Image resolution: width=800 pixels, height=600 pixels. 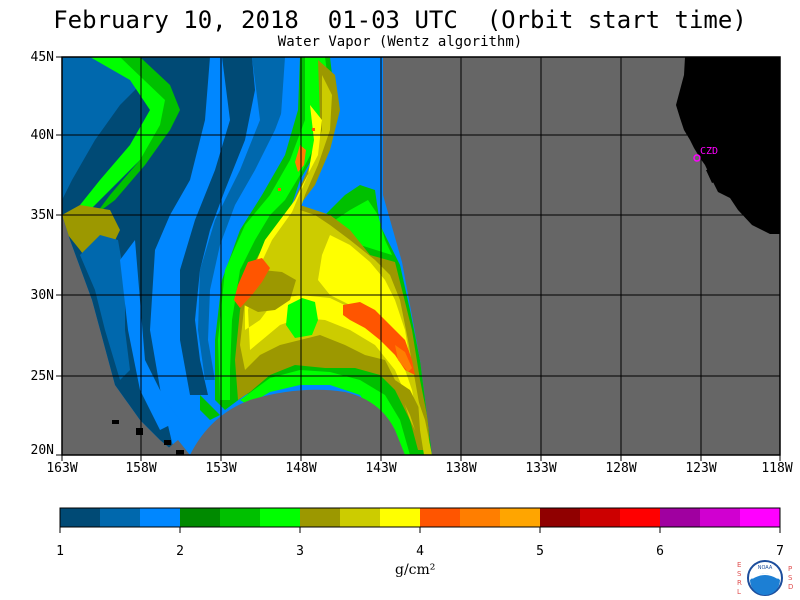 What do you see at coordinates (420, 551) in the screenshot?
I see `colorbar-tick-label: 4` at bounding box center [420, 551].